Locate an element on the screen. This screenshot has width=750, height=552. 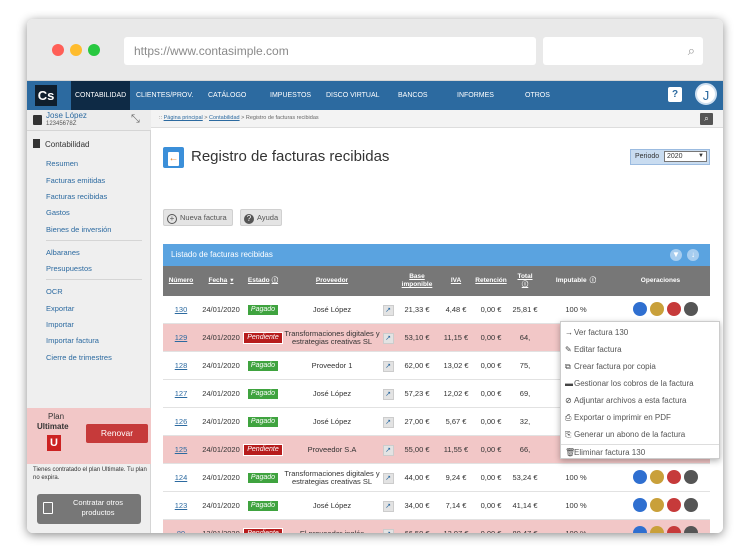
sidebar-item-bienes-inversion: Bienes de inversión is located at coordinates (79, 229).